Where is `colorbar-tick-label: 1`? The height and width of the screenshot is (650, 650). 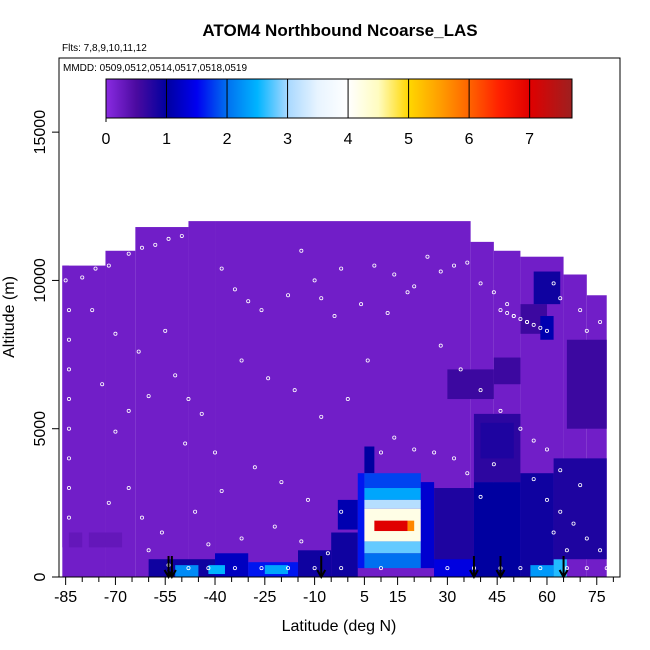
colorbar-tick-label: 1 is located at coordinates (166, 139).